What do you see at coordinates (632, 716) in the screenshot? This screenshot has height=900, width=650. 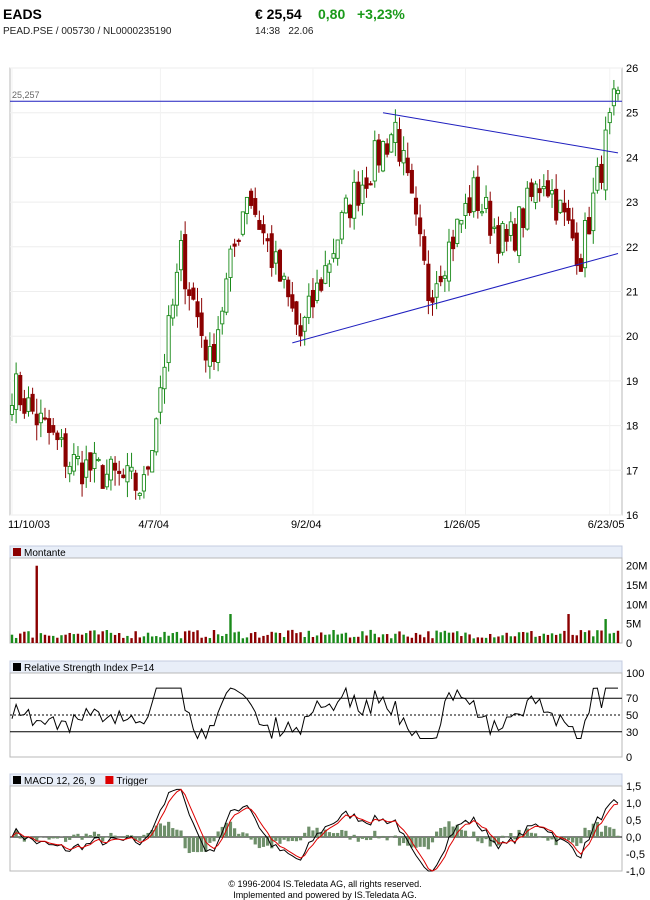 I see `rsi-tick-label: 50` at bounding box center [632, 716].